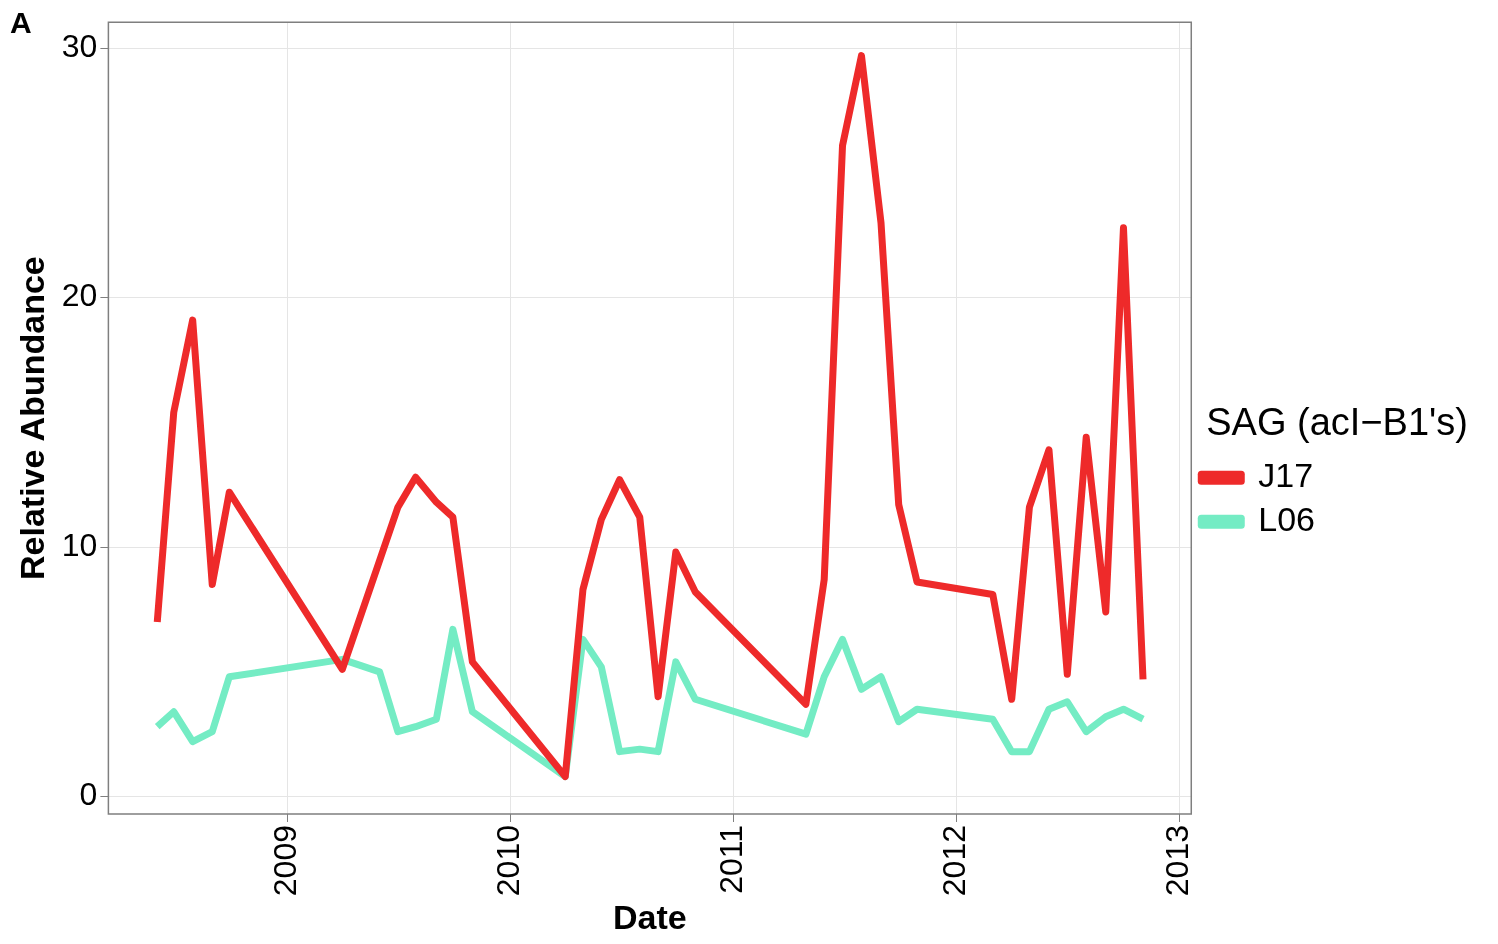 The height and width of the screenshot is (944, 1498). Describe the element at coordinates (1286, 519) in the screenshot. I see `legend-label: L06` at that location.